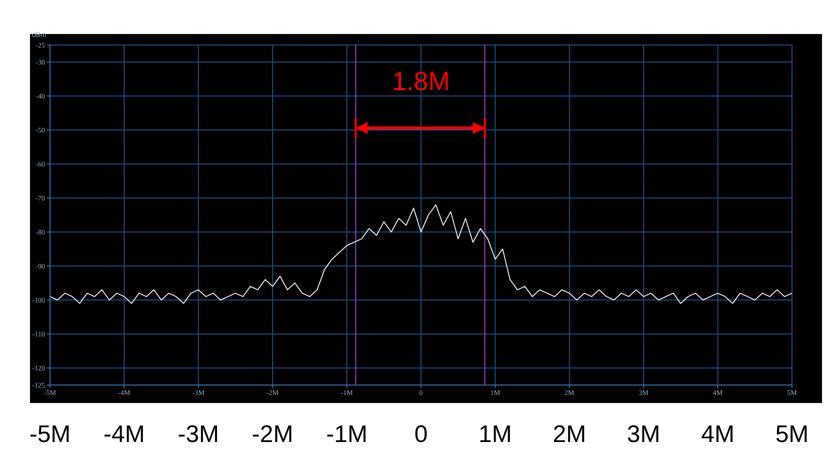  I want to click on x2-tick-label: 4M, so click(717, 434).